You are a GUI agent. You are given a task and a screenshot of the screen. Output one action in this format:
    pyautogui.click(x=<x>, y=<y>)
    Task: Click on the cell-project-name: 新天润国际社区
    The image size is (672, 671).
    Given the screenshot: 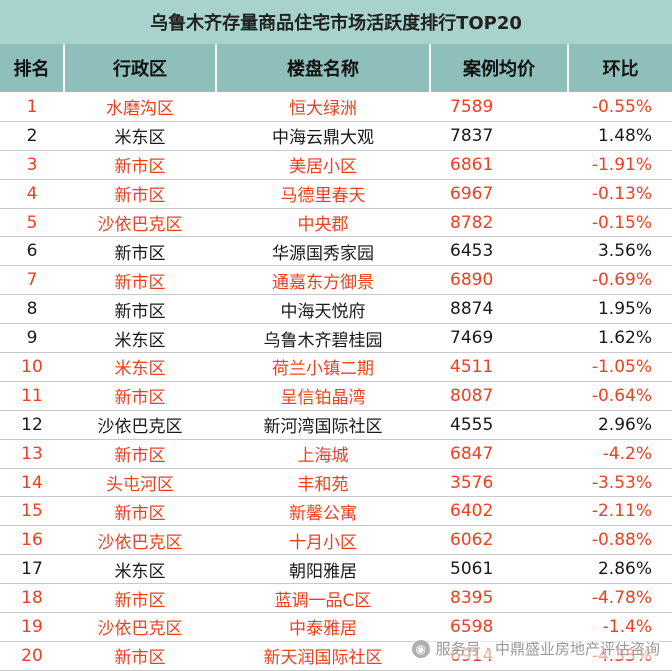 What is the action you would take?
    pyautogui.click(x=323, y=656)
    